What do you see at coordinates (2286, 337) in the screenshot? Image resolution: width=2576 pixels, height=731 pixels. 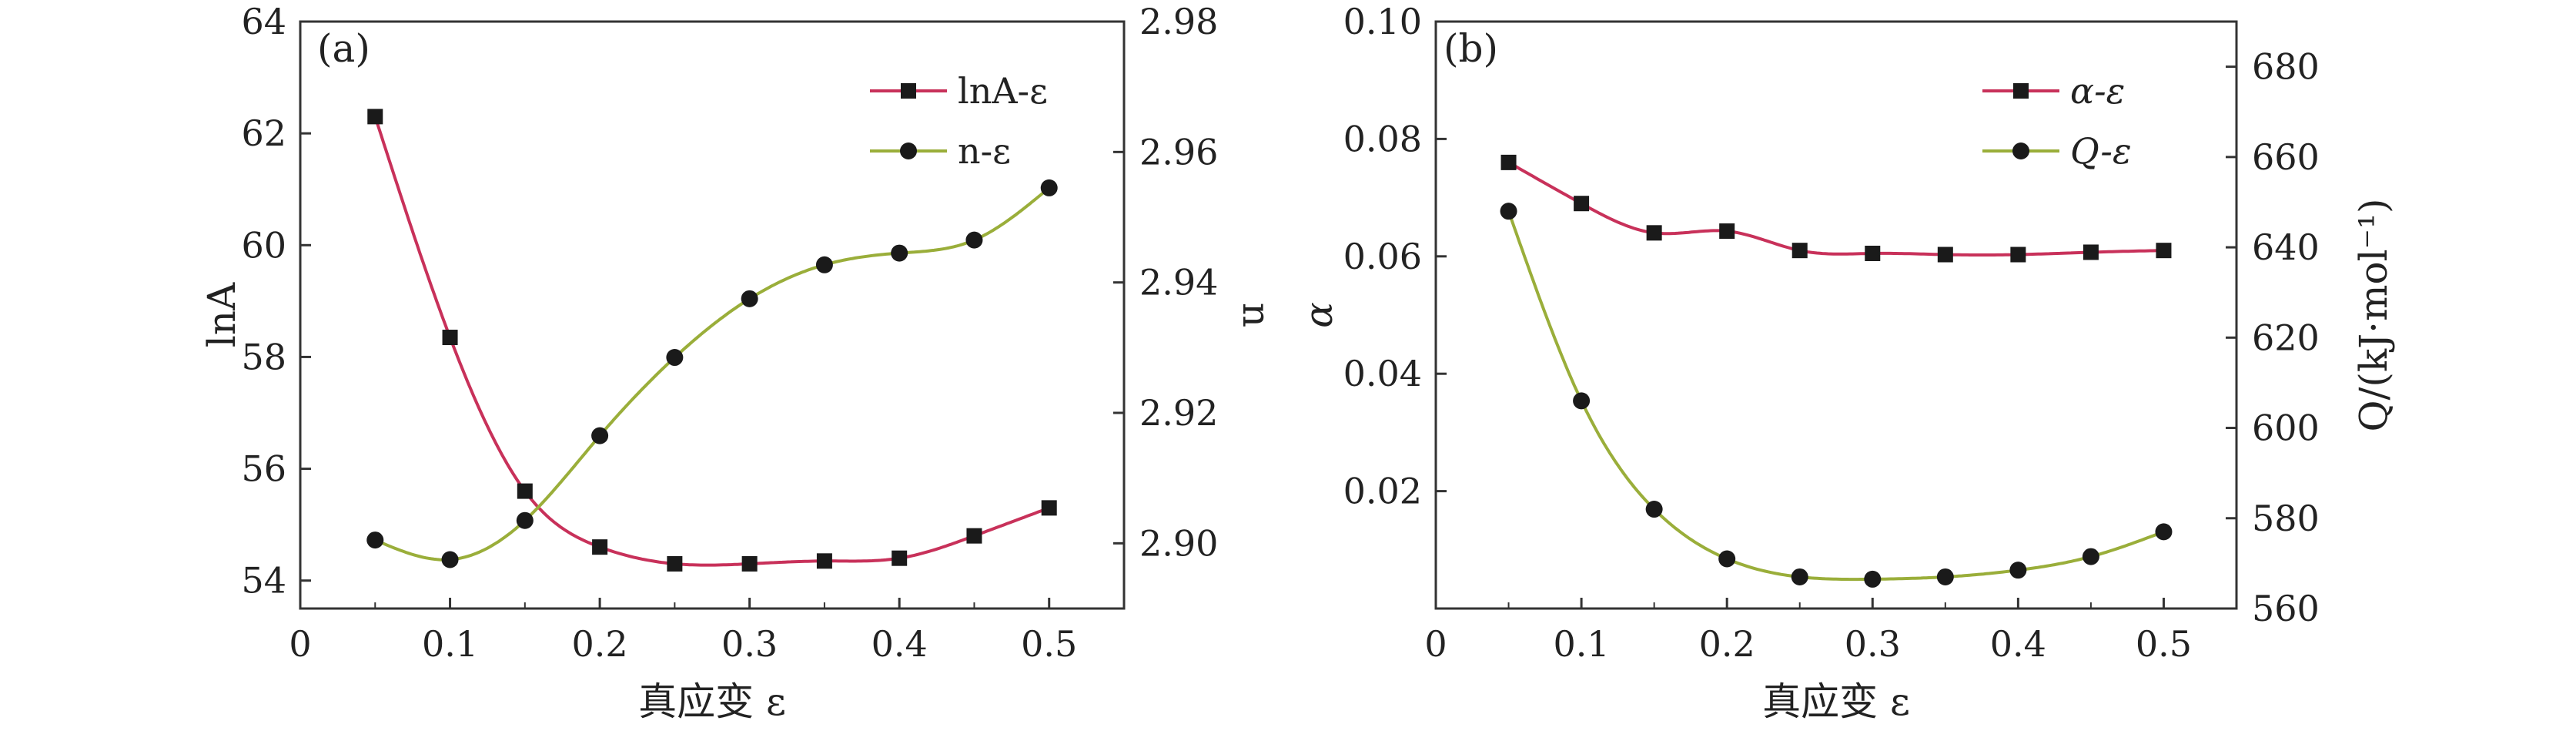 I see `y-right-tick-label: 620` at bounding box center [2286, 337].